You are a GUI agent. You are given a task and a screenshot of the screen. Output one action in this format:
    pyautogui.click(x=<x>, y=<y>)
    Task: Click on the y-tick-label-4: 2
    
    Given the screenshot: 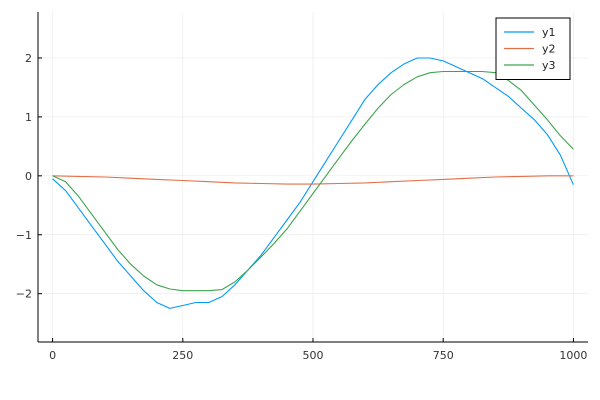 What is the action you would take?
    pyautogui.click(x=28, y=58)
    